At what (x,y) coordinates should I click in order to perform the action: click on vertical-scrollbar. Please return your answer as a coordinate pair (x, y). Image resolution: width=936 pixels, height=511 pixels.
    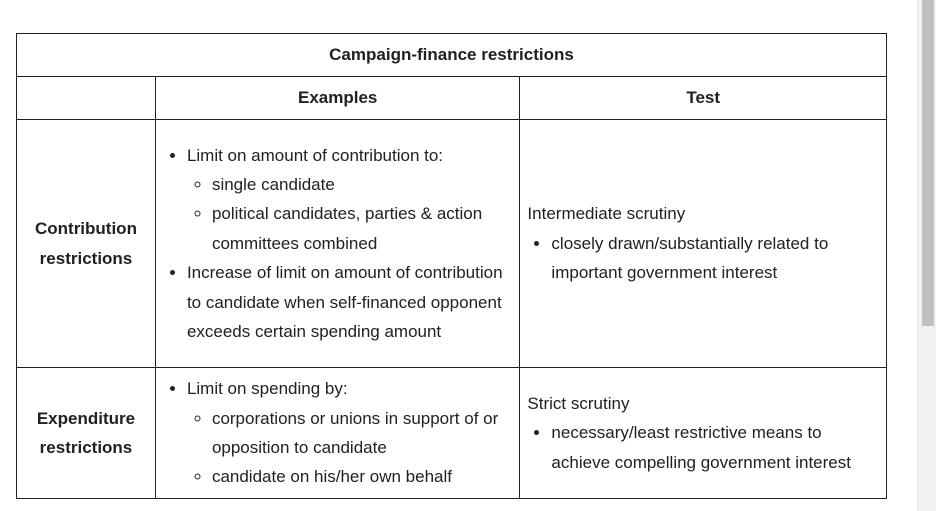
    Looking at the image, I should click on (926, 255).